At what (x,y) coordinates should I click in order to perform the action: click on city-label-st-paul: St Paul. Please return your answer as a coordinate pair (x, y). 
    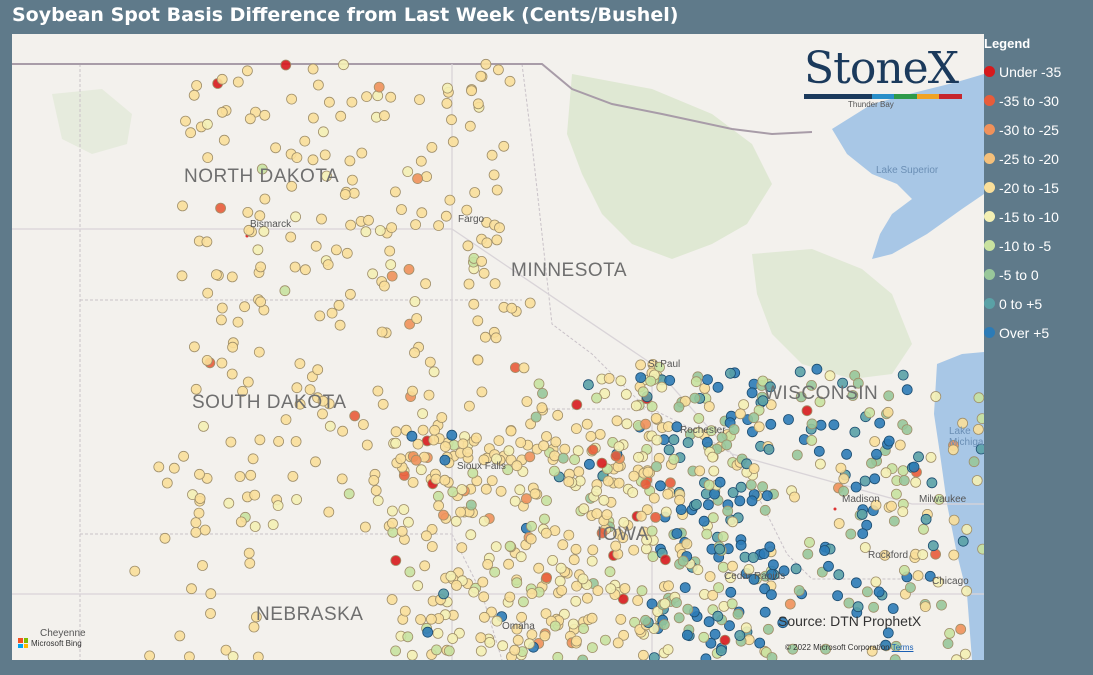
    Looking at the image, I should click on (664, 364).